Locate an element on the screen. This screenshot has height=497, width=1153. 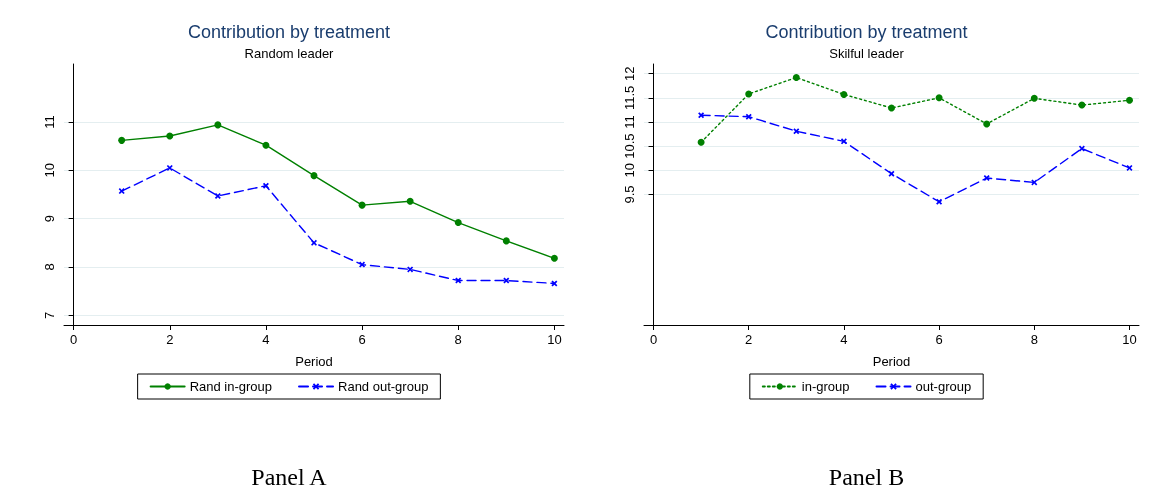
chart-subtitle: Skilful leader is located at coordinates (867, 53).